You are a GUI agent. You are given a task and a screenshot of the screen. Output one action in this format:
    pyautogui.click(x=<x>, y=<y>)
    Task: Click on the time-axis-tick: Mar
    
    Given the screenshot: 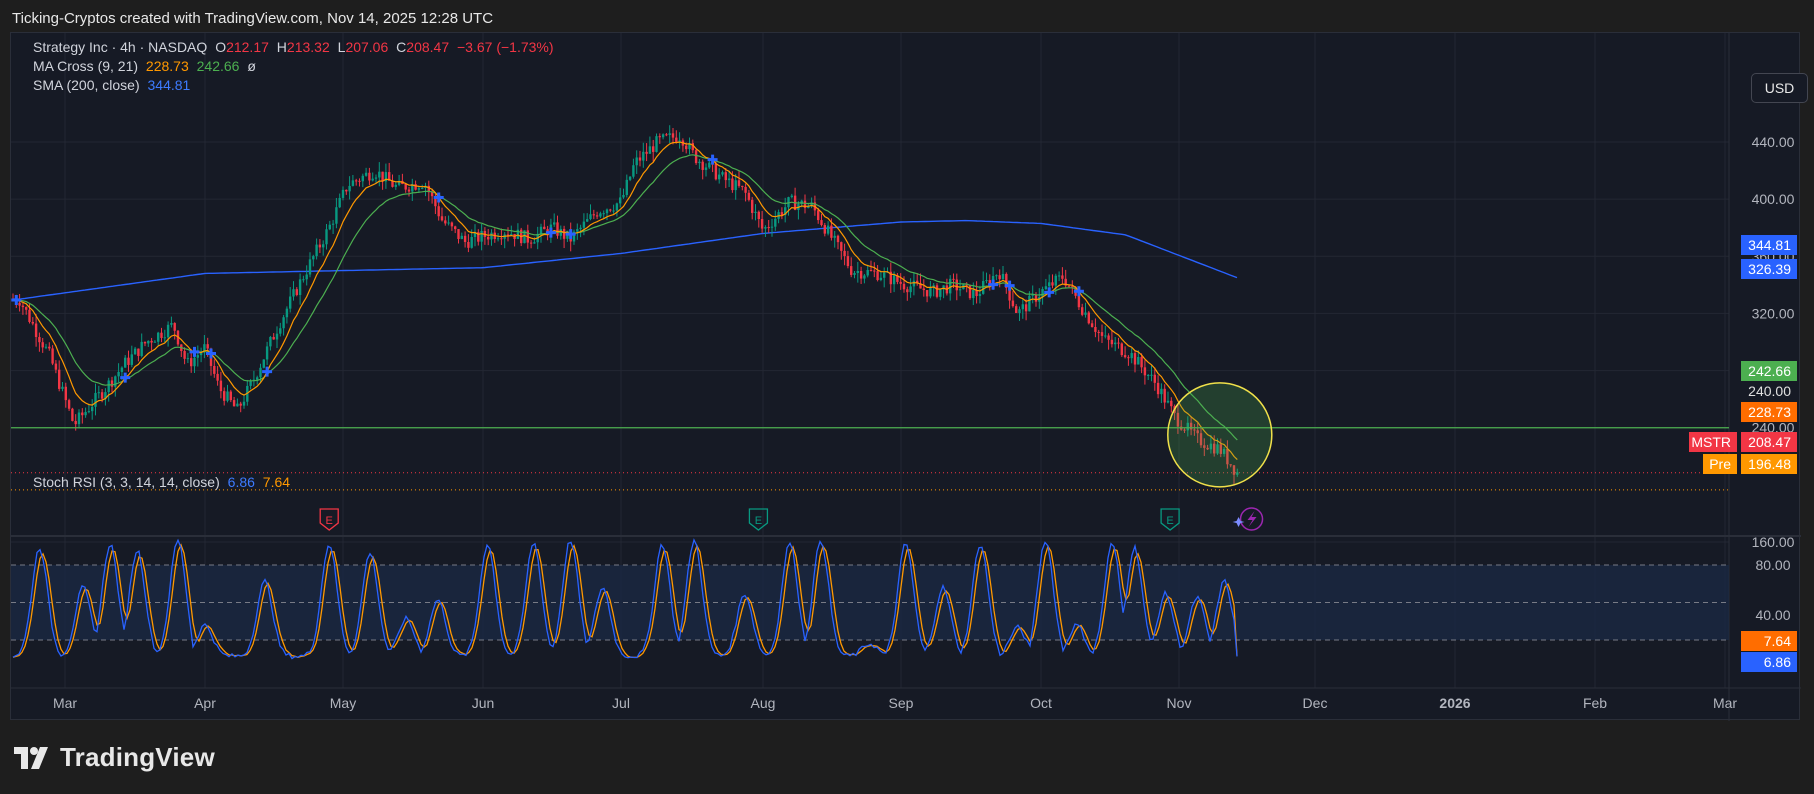 What is the action you would take?
    pyautogui.click(x=1725, y=703)
    